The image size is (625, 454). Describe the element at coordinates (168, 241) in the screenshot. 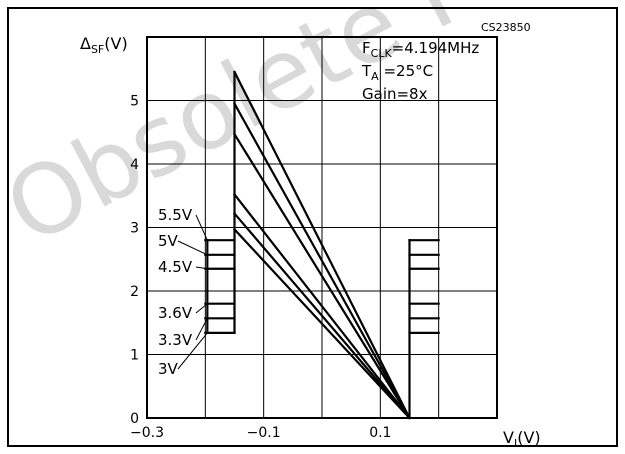

I see `legend-label-5V: 5V` at that location.